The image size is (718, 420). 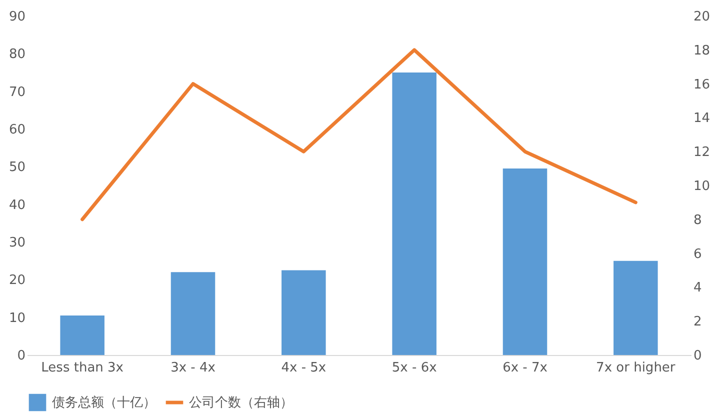 What do you see at coordinates (82, 368) in the screenshot?
I see `x-tick-label: Less than 3x` at bounding box center [82, 368].